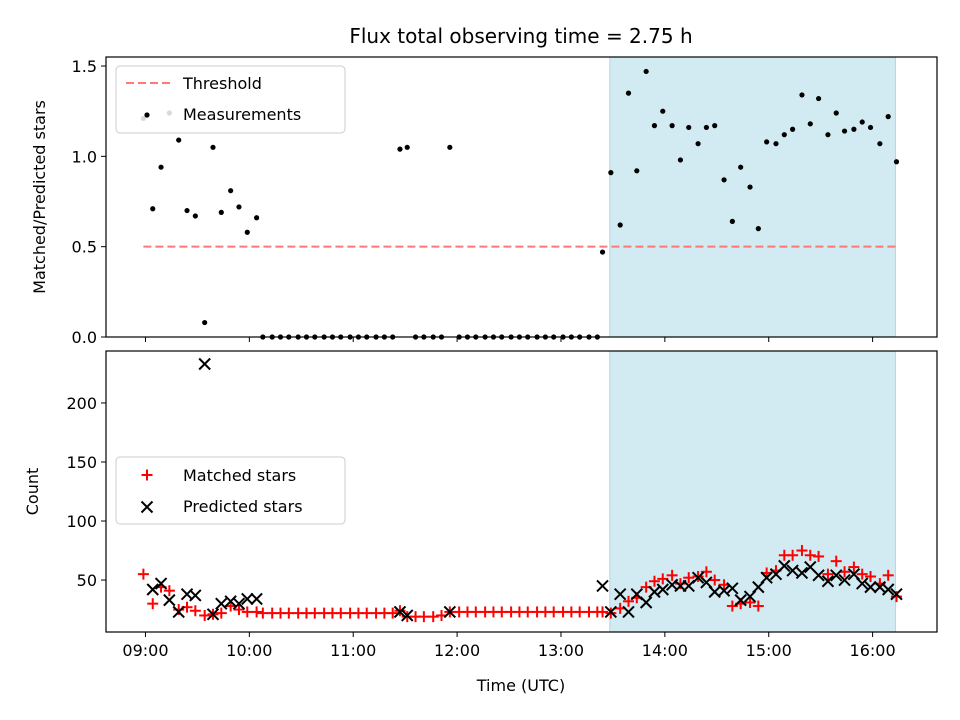 Image resolution: width=960 pixels, height=720 pixels. I want to click on x-tick-label: 11:00, so click(353, 650).